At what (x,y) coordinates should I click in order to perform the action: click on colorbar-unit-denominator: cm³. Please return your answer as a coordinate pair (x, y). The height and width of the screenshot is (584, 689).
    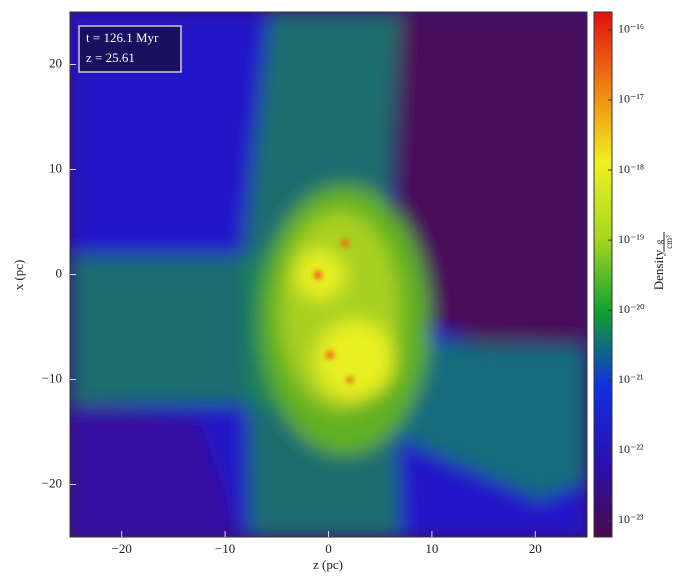
    Looking at the image, I should click on (669, 242).